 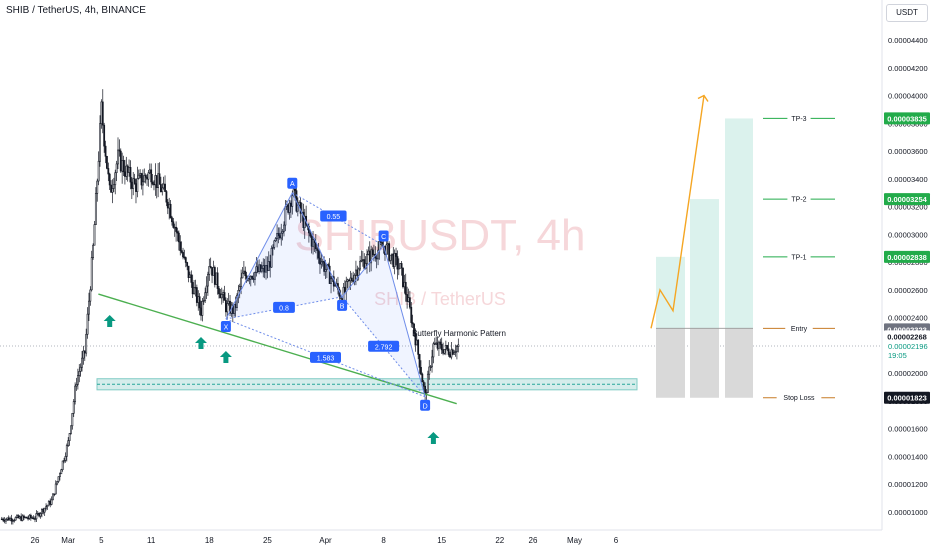 I want to click on chart-title: SHIB / TetherUS, 4h, BINANCE, so click(x=76, y=10).